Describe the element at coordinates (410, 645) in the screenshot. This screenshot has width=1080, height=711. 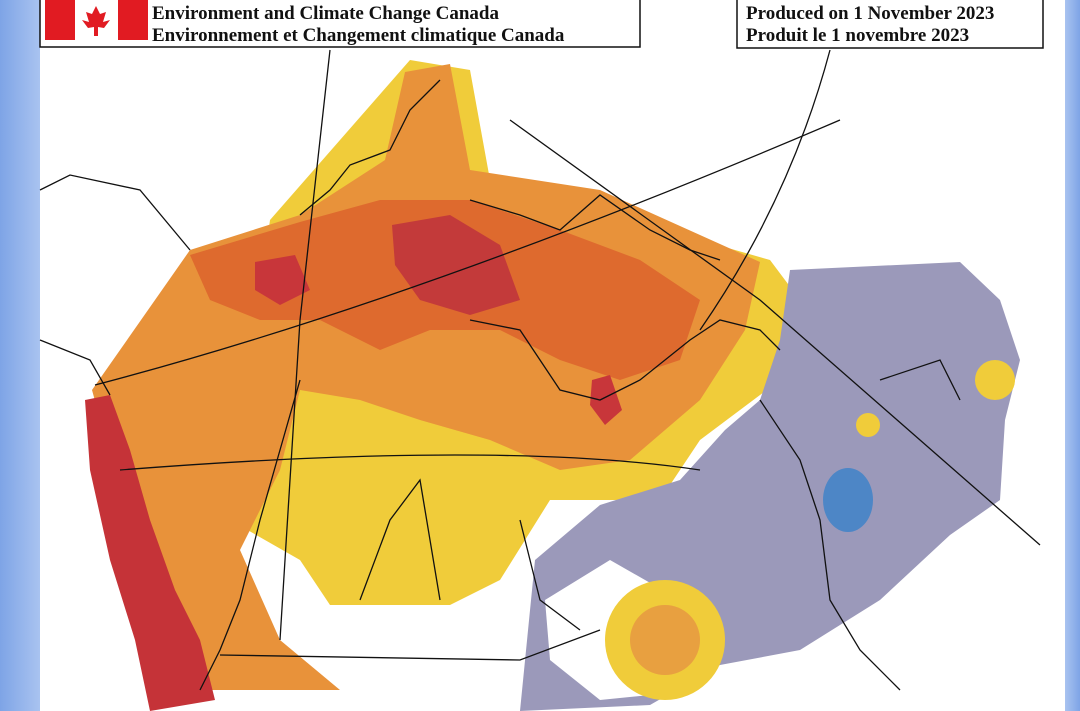
I see `border` at that location.